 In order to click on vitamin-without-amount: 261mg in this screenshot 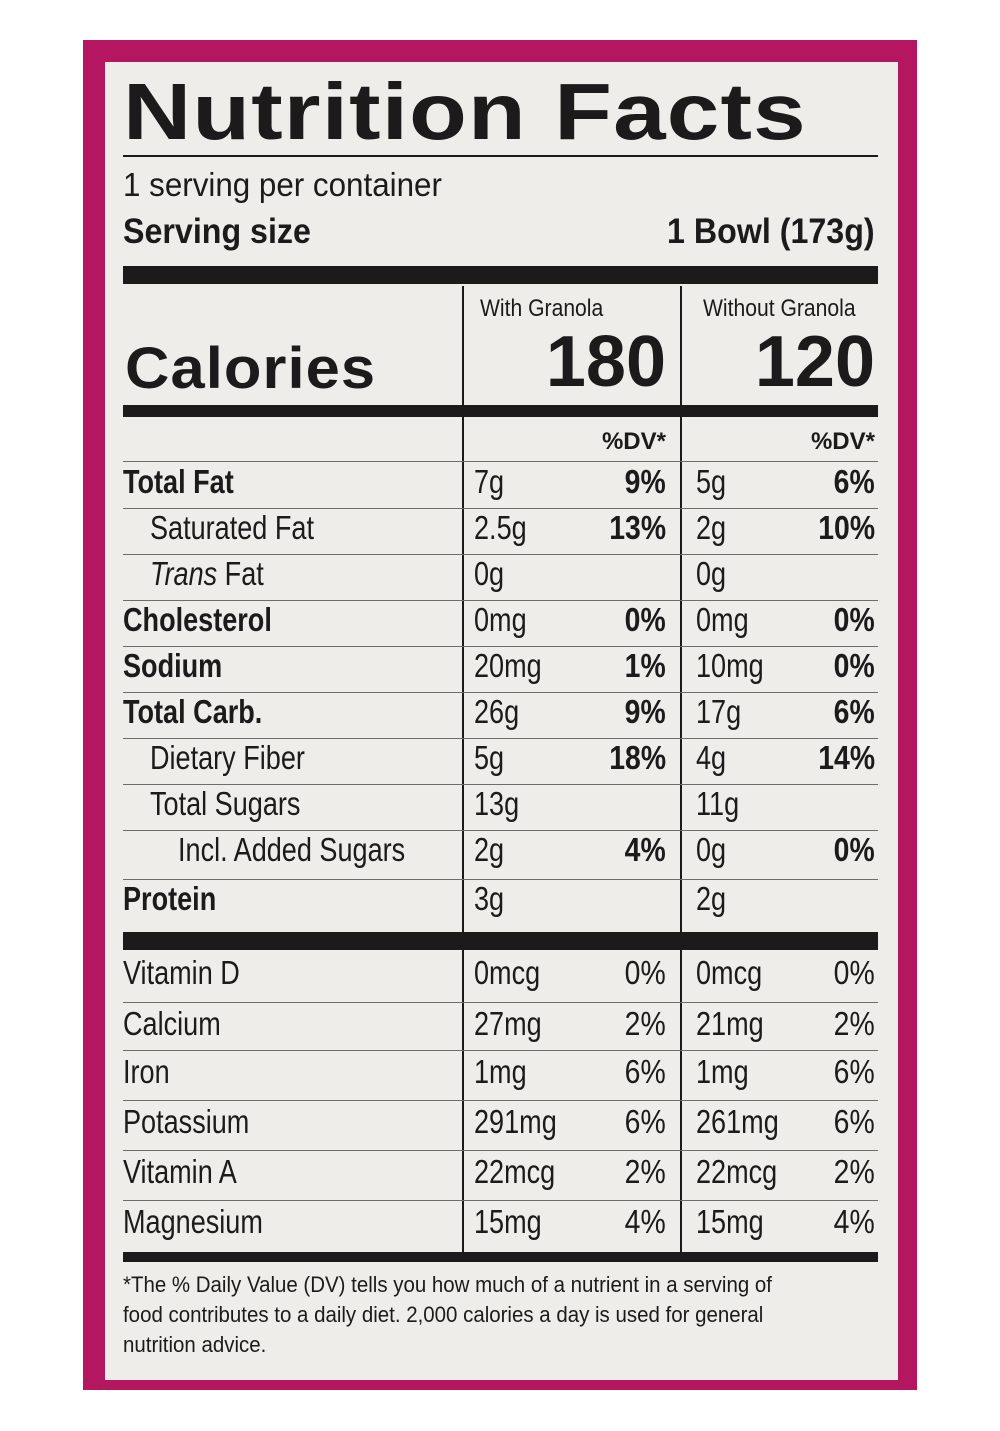, I will do `click(737, 1121)`.